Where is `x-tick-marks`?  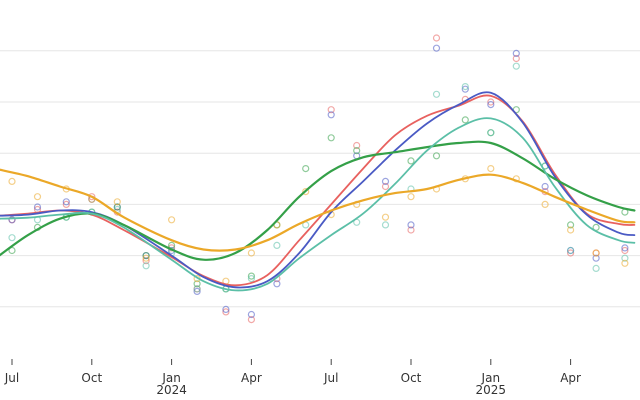 x-tick-marks is located at coordinates (291, 362).